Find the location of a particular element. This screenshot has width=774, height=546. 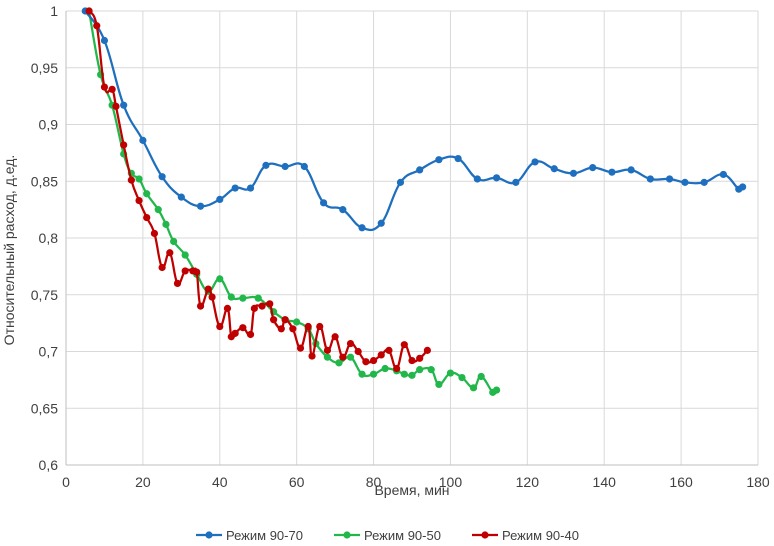

y-tick-label: 0,9 is located at coordinates (49, 125).